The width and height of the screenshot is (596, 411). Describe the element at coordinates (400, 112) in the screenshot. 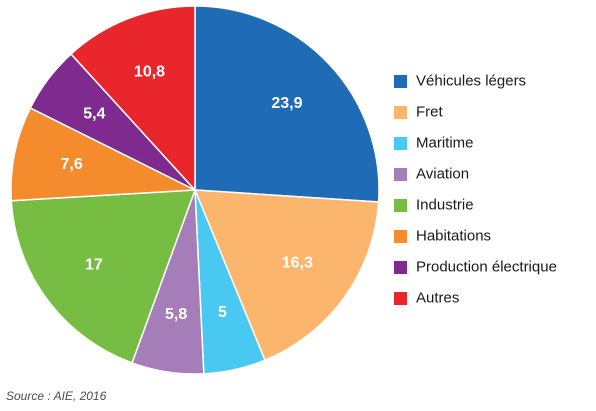

I see `legend-swatch-fret` at that location.